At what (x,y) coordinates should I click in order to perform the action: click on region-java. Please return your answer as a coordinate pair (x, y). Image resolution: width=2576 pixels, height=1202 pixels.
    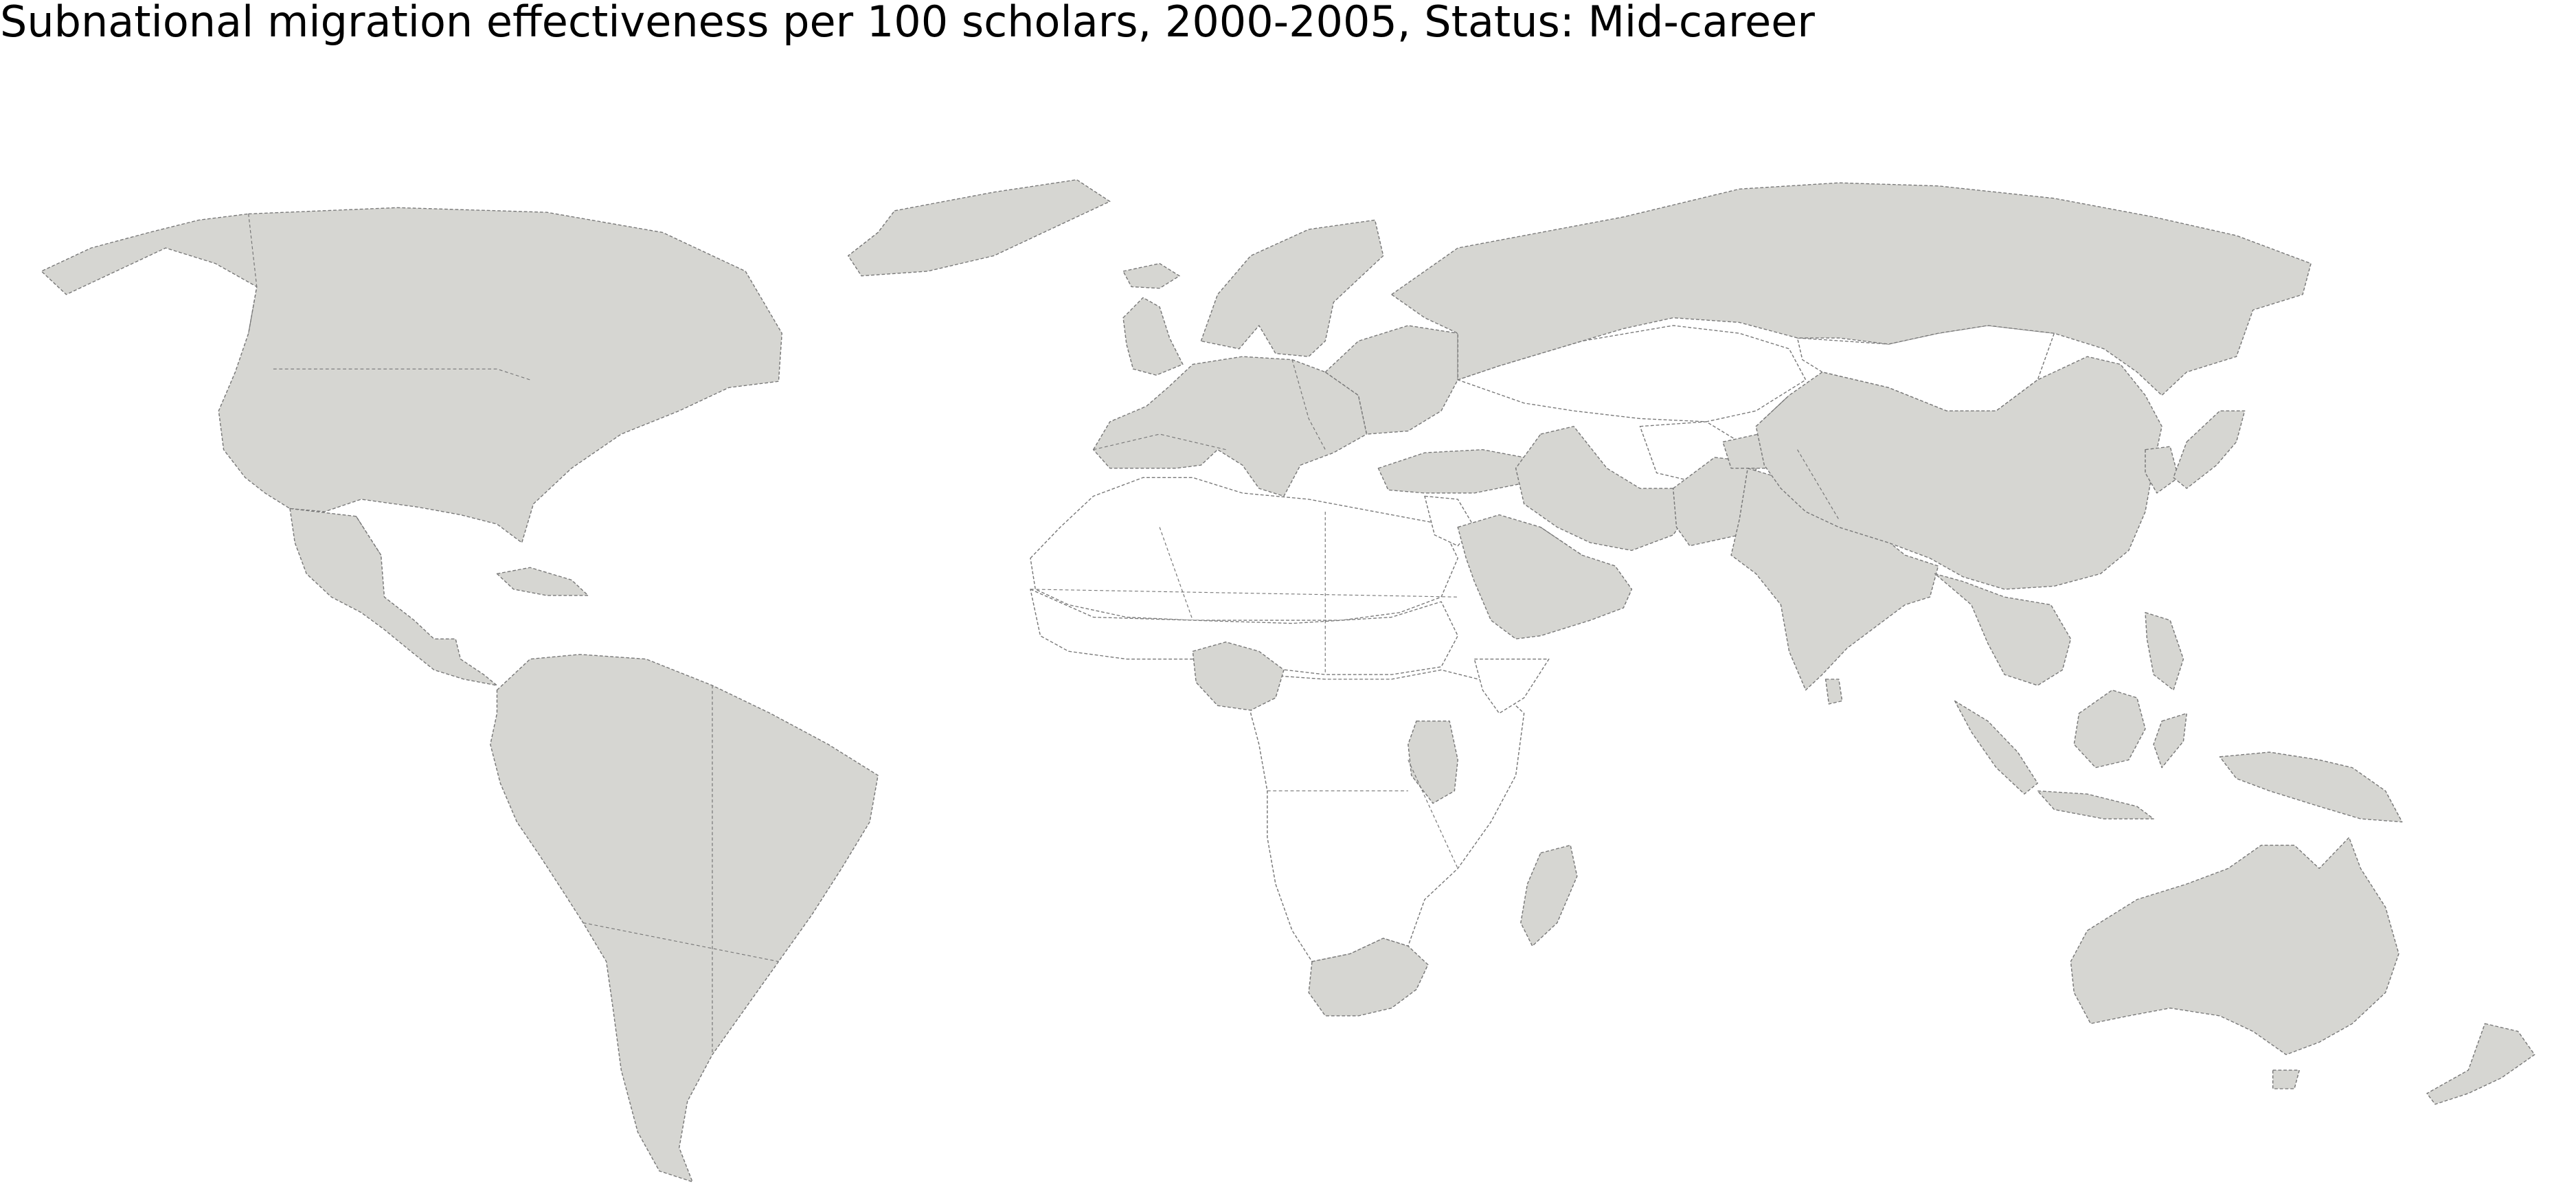
    Looking at the image, I should click on (2095, 804).